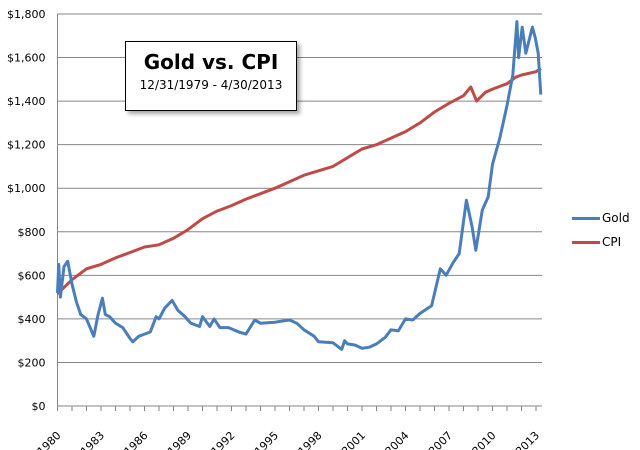  Describe the element at coordinates (527, 439) in the screenshot. I see `x-tick-label: 2013` at that location.